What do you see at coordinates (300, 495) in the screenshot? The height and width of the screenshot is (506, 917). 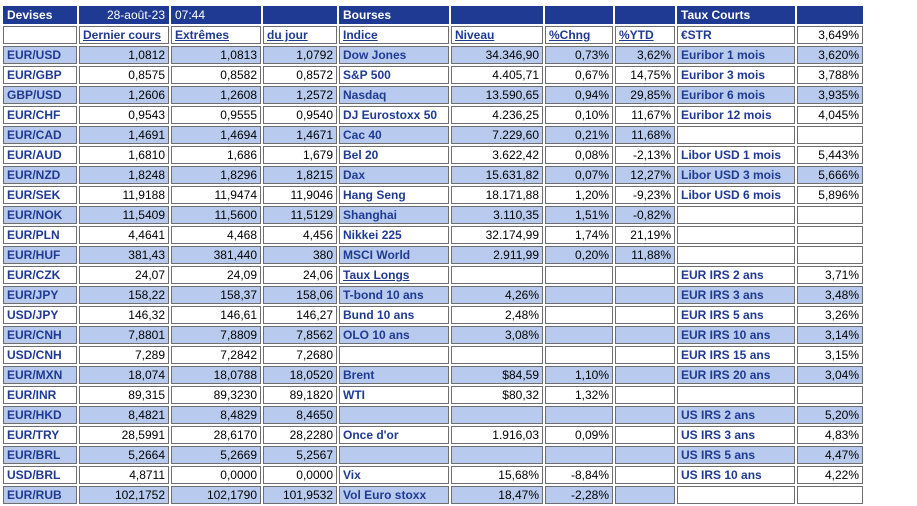 I see `extreme-low: 101,9532` at bounding box center [300, 495].